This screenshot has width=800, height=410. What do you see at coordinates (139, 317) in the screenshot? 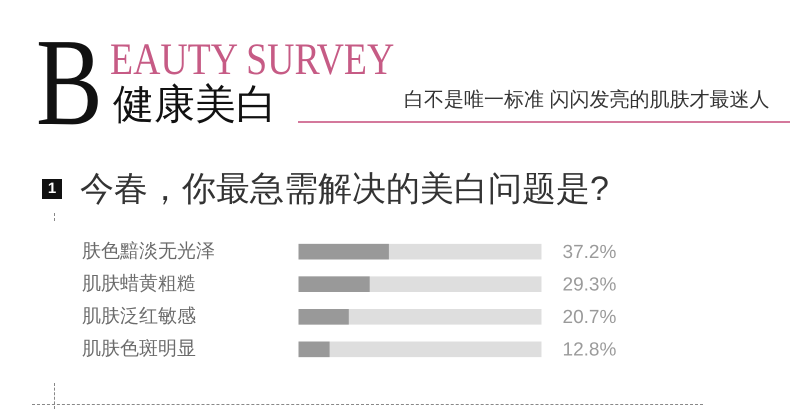
I see `y-tick-label: 肌肤泛红敏感` at bounding box center [139, 317].